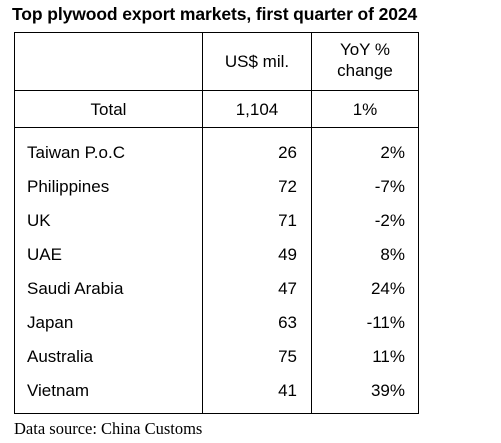  Describe the element at coordinates (216, 357) in the screenshot. I see `table-row: Australia 75 11%` at that location.